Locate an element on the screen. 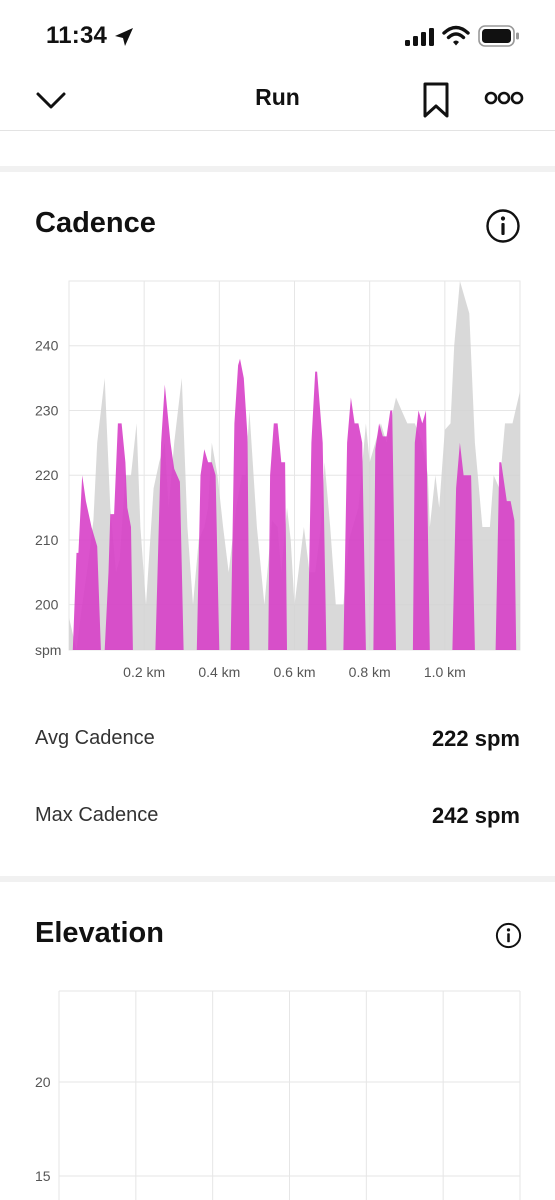 The height and width of the screenshot is (1200, 555). bookmark-button is located at coordinates (436, 100).